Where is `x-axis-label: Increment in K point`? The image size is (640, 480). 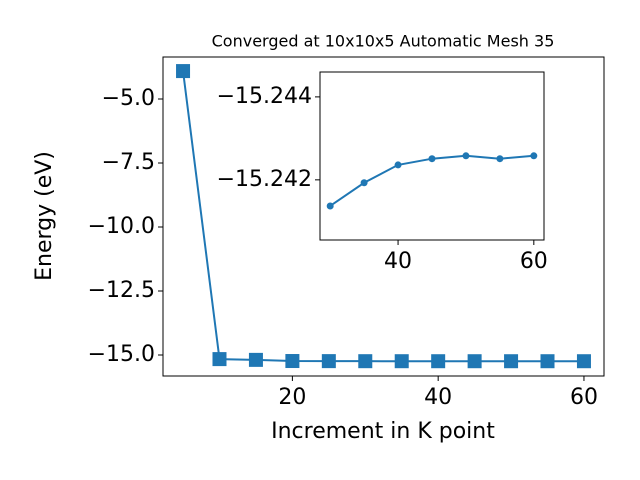 x-axis-label: Increment in K point is located at coordinates (383, 431).